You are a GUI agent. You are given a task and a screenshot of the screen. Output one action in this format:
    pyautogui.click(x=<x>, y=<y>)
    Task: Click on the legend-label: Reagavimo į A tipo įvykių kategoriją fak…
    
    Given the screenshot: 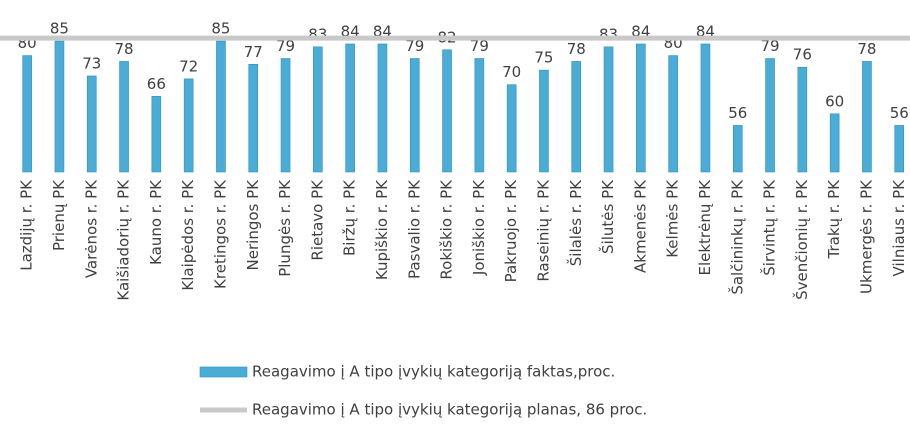 What is the action you would take?
    pyautogui.click(x=433, y=372)
    